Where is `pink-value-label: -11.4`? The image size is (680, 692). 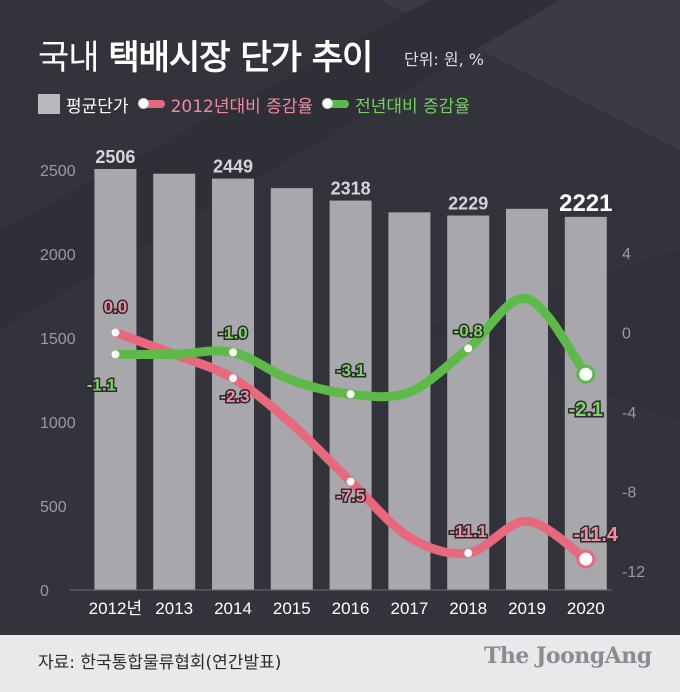
pink-value-label: -11.4 is located at coordinates (596, 535).